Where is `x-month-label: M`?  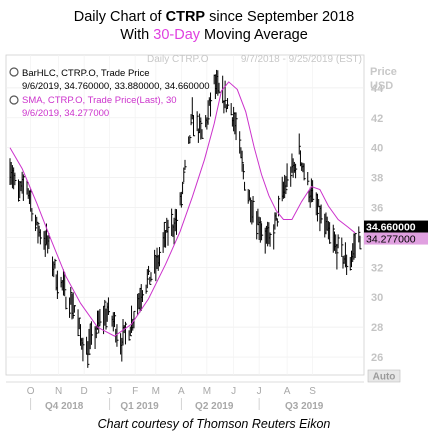 x-month-label: M is located at coordinates (207, 391).